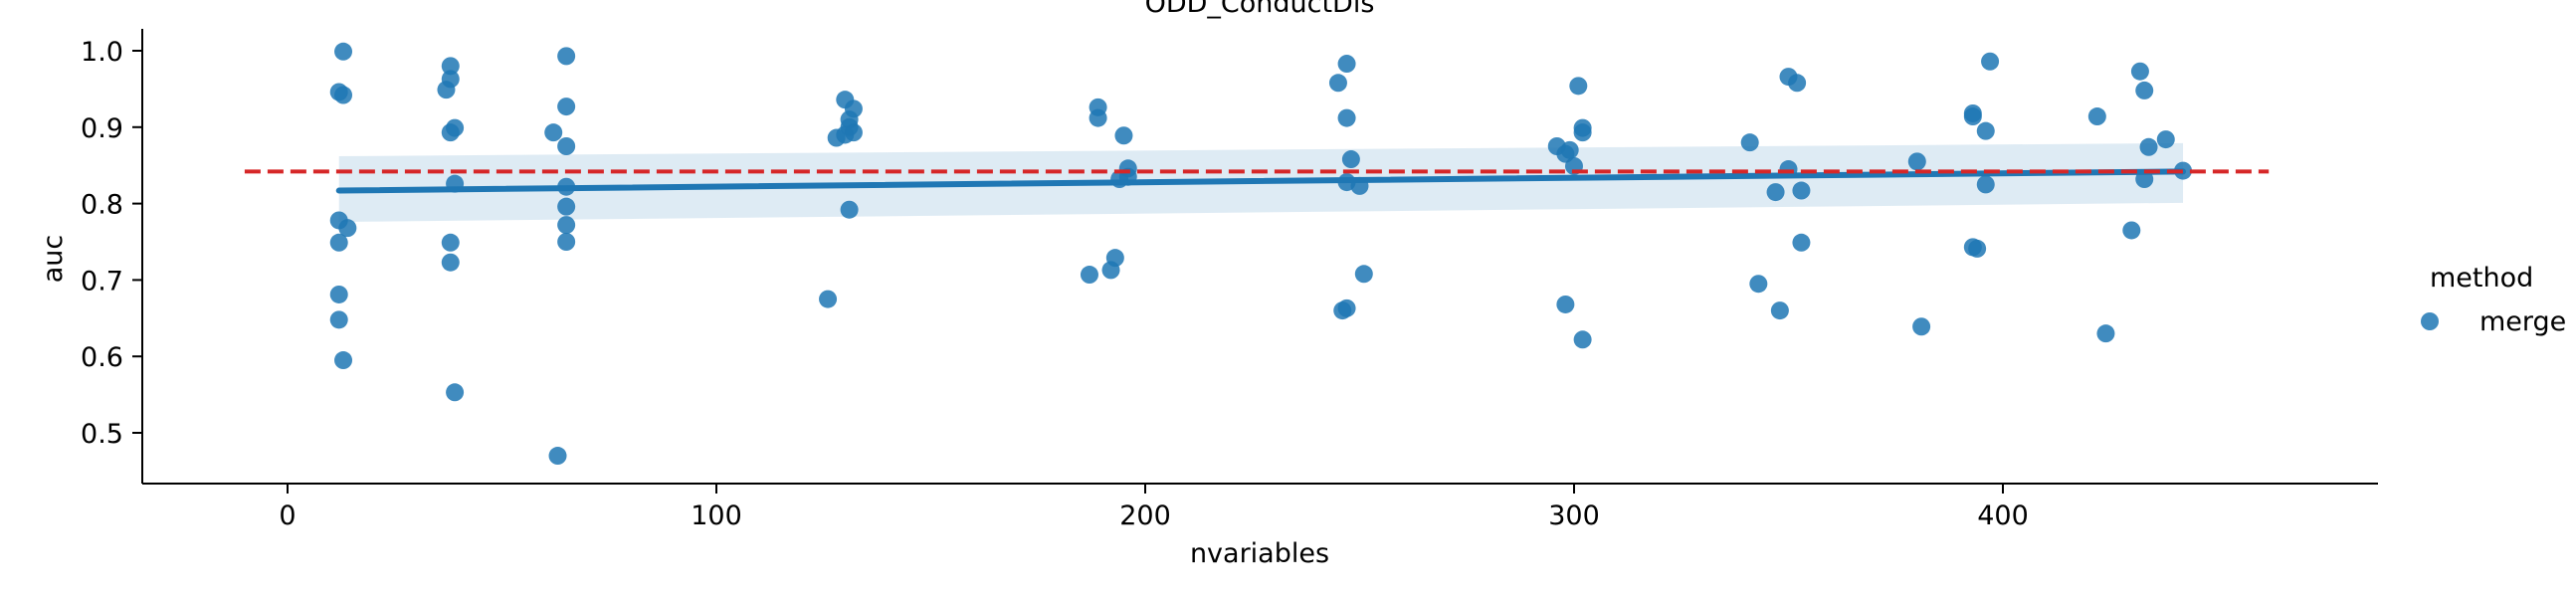 The width and height of the screenshot is (2576, 597). Describe the element at coordinates (53, 259) in the screenshot. I see `y-axis-label: auc` at that location.